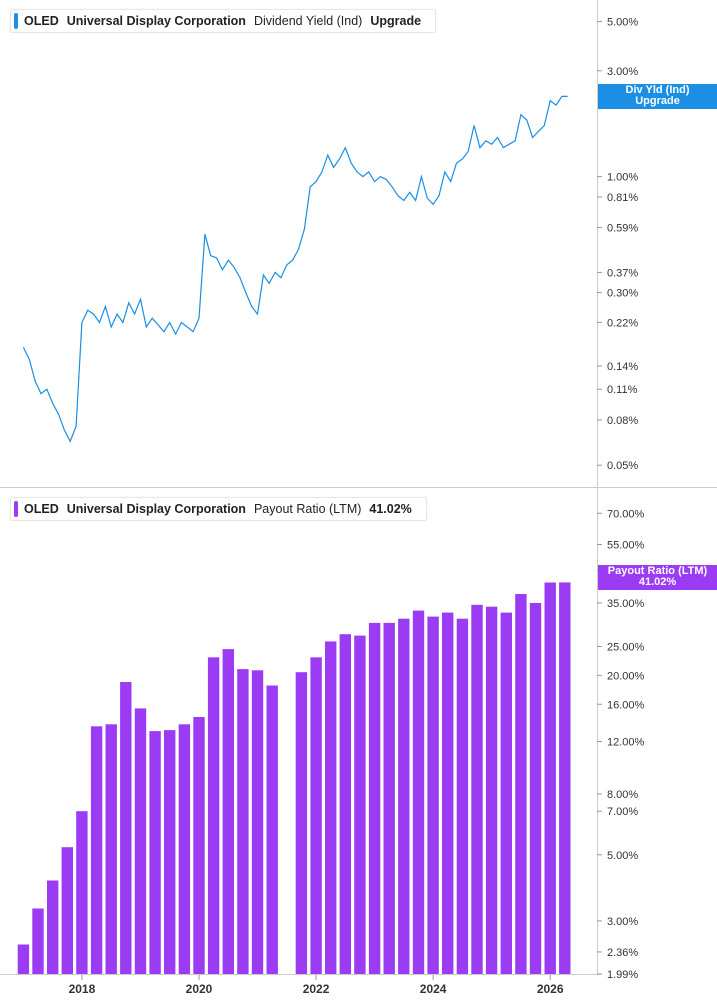 This screenshot has height=1005, width=717. I want to click on x-tick-label: 2022, so click(316, 989).